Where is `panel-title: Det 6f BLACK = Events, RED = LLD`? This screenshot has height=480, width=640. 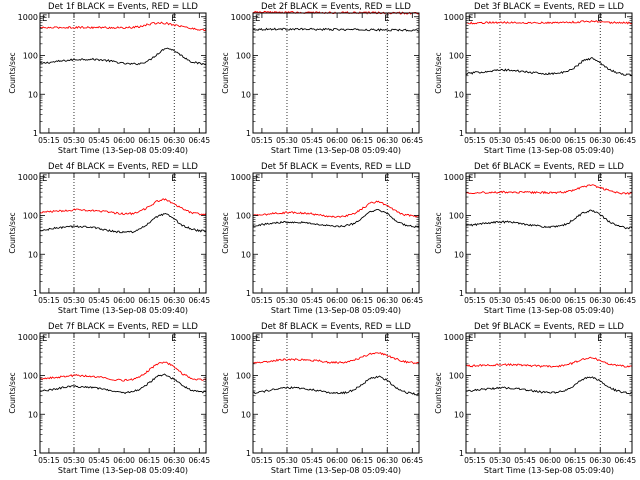 panel-title: Det 6f BLACK = Events, RED = LLD is located at coordinates (549, 167).